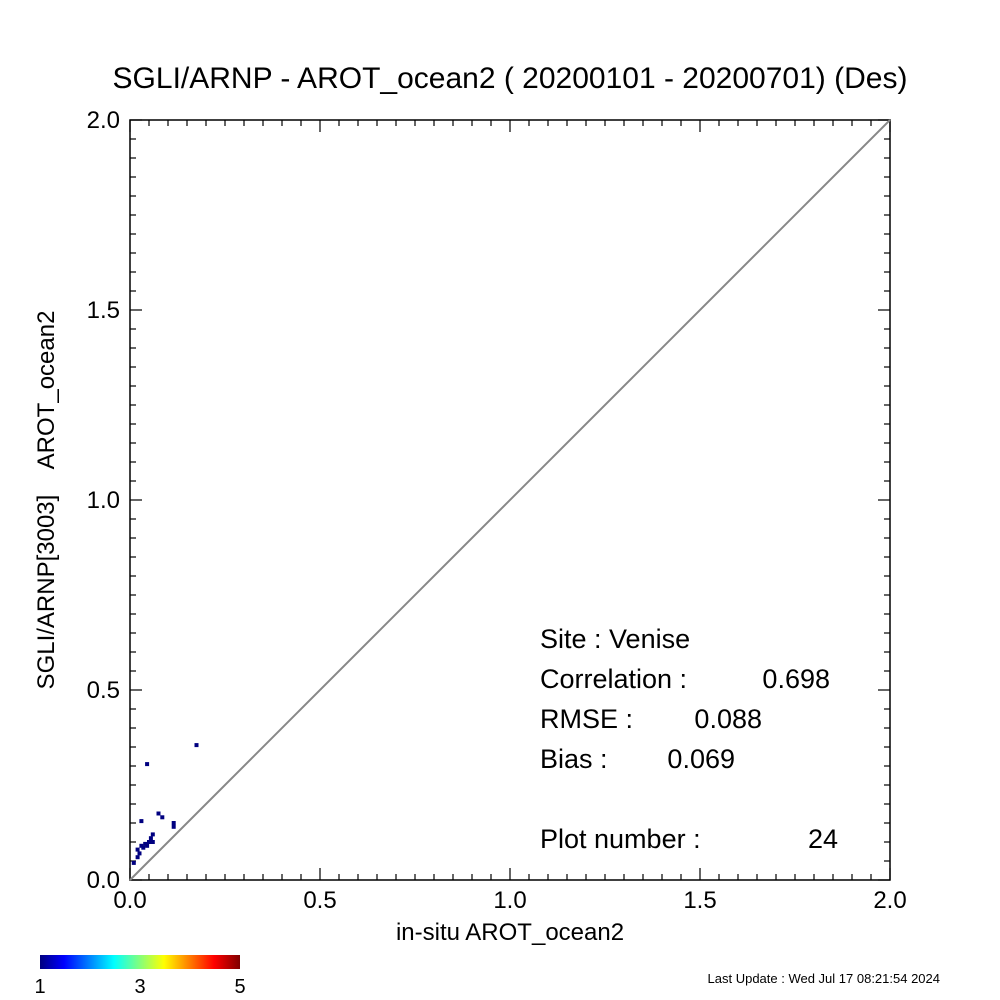  I want to click on rmse-label: RMSE :, so click(586, 719).